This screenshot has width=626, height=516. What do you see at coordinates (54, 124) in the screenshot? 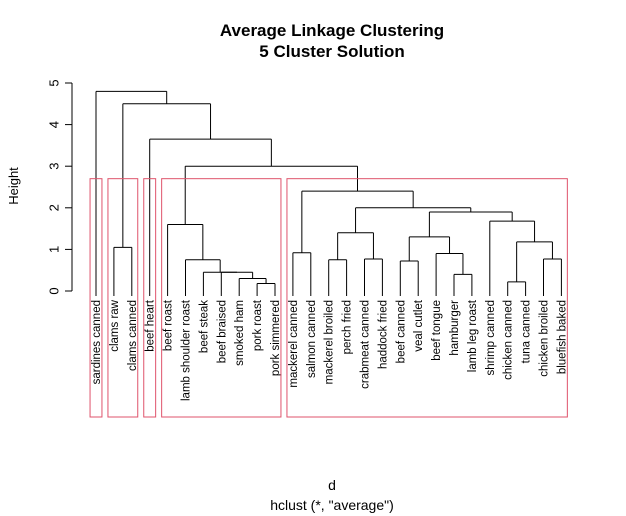
I see `y-tick-label: 4` at bounding box center [54, 124].